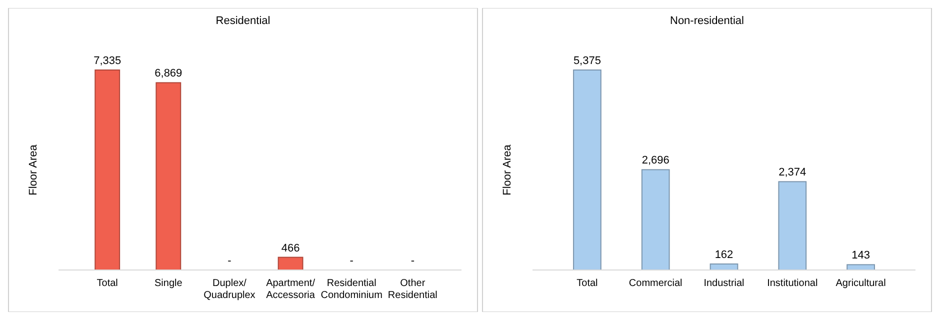  What do you see at coordinates (707, 21) in the screenshot?
I see `chart-title: Non-residential` at bounding box center [707, 21].